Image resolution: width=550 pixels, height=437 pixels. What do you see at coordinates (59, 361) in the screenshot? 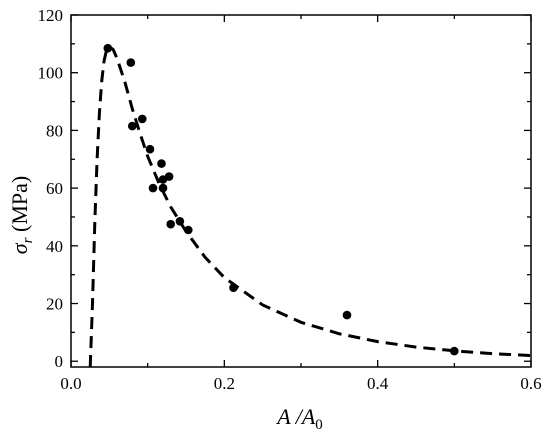
I see `y-tick-label: 0` at bounding box center [59, 361].